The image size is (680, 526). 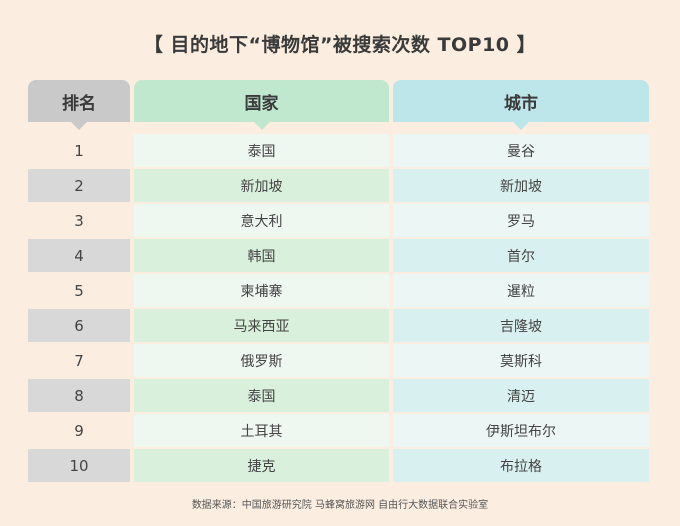 I want to click on city-cell: 新加坡, so click(x=521, y=185).